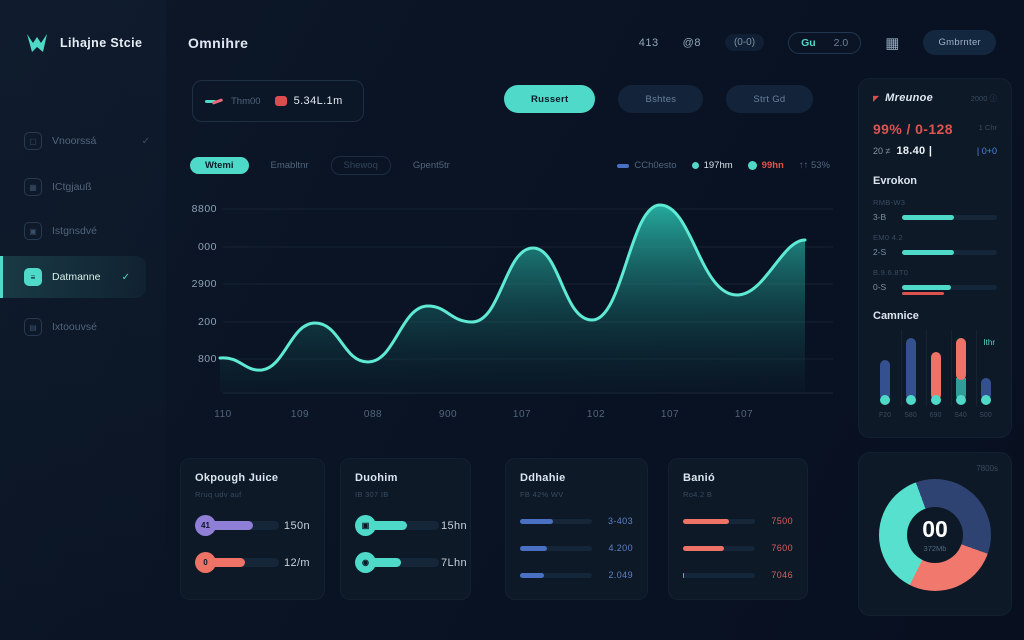  I want to click on search-input: Gu 2.0, so click(825, 42).